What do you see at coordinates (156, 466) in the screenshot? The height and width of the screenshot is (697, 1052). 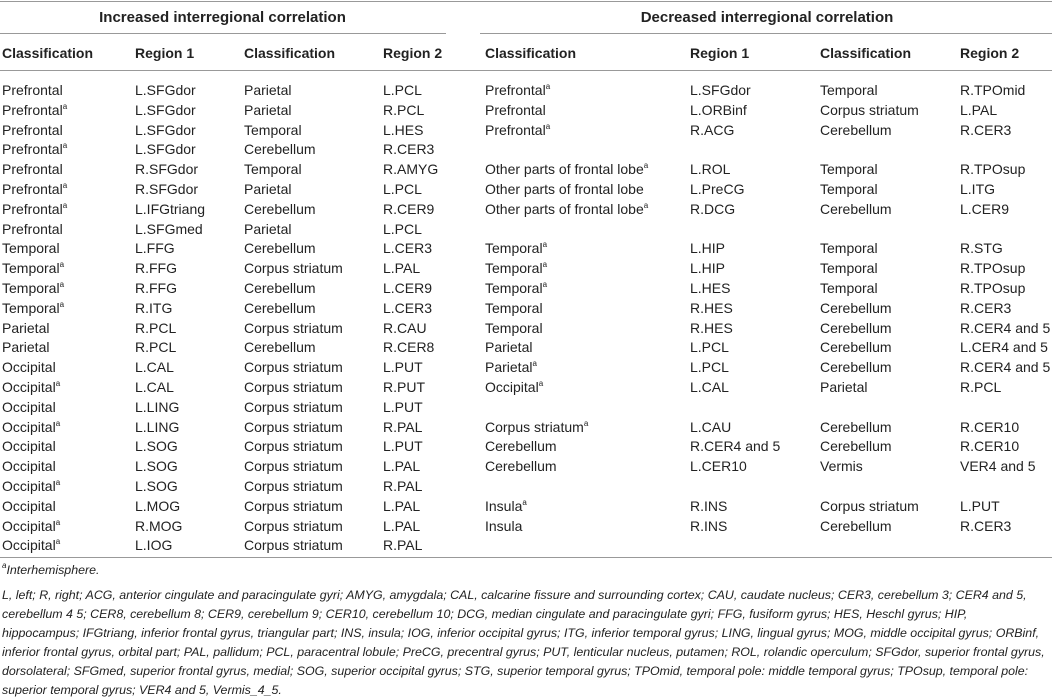 I see `cell: L.SOG` at bounding box center [156, 466].